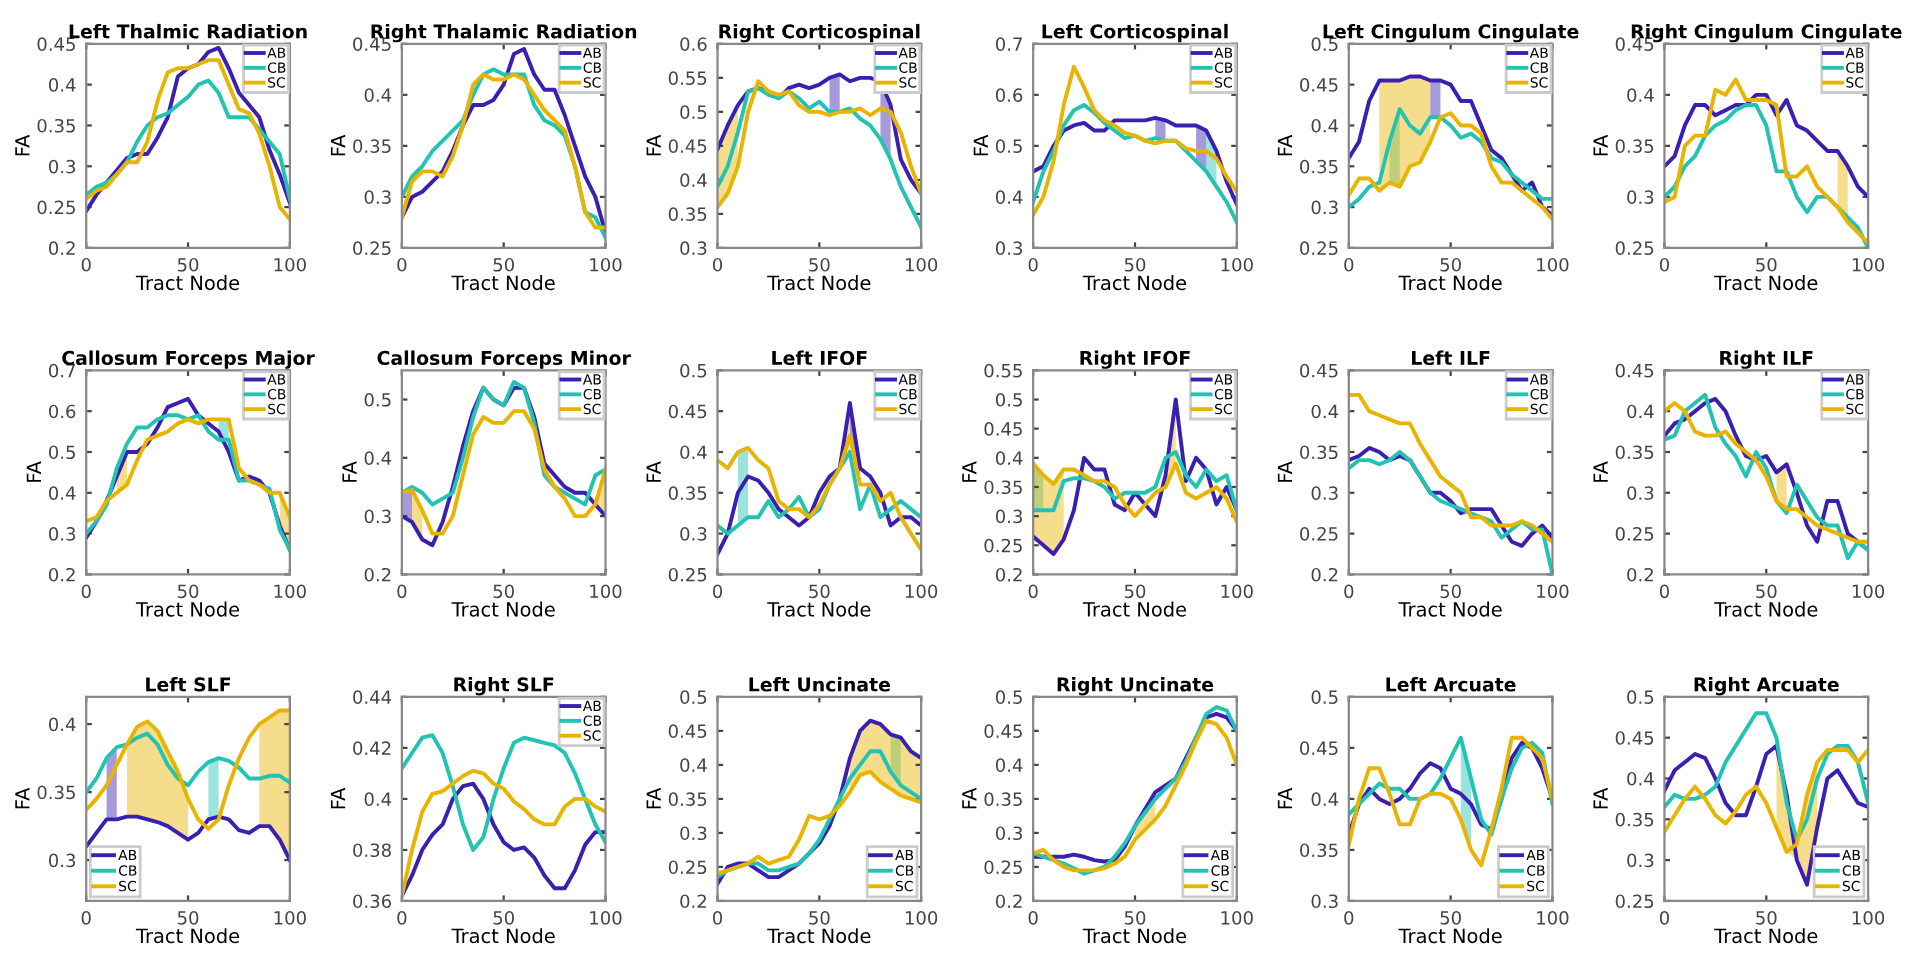  I want to click on chart-title: Right SLF, so click(504, 686).